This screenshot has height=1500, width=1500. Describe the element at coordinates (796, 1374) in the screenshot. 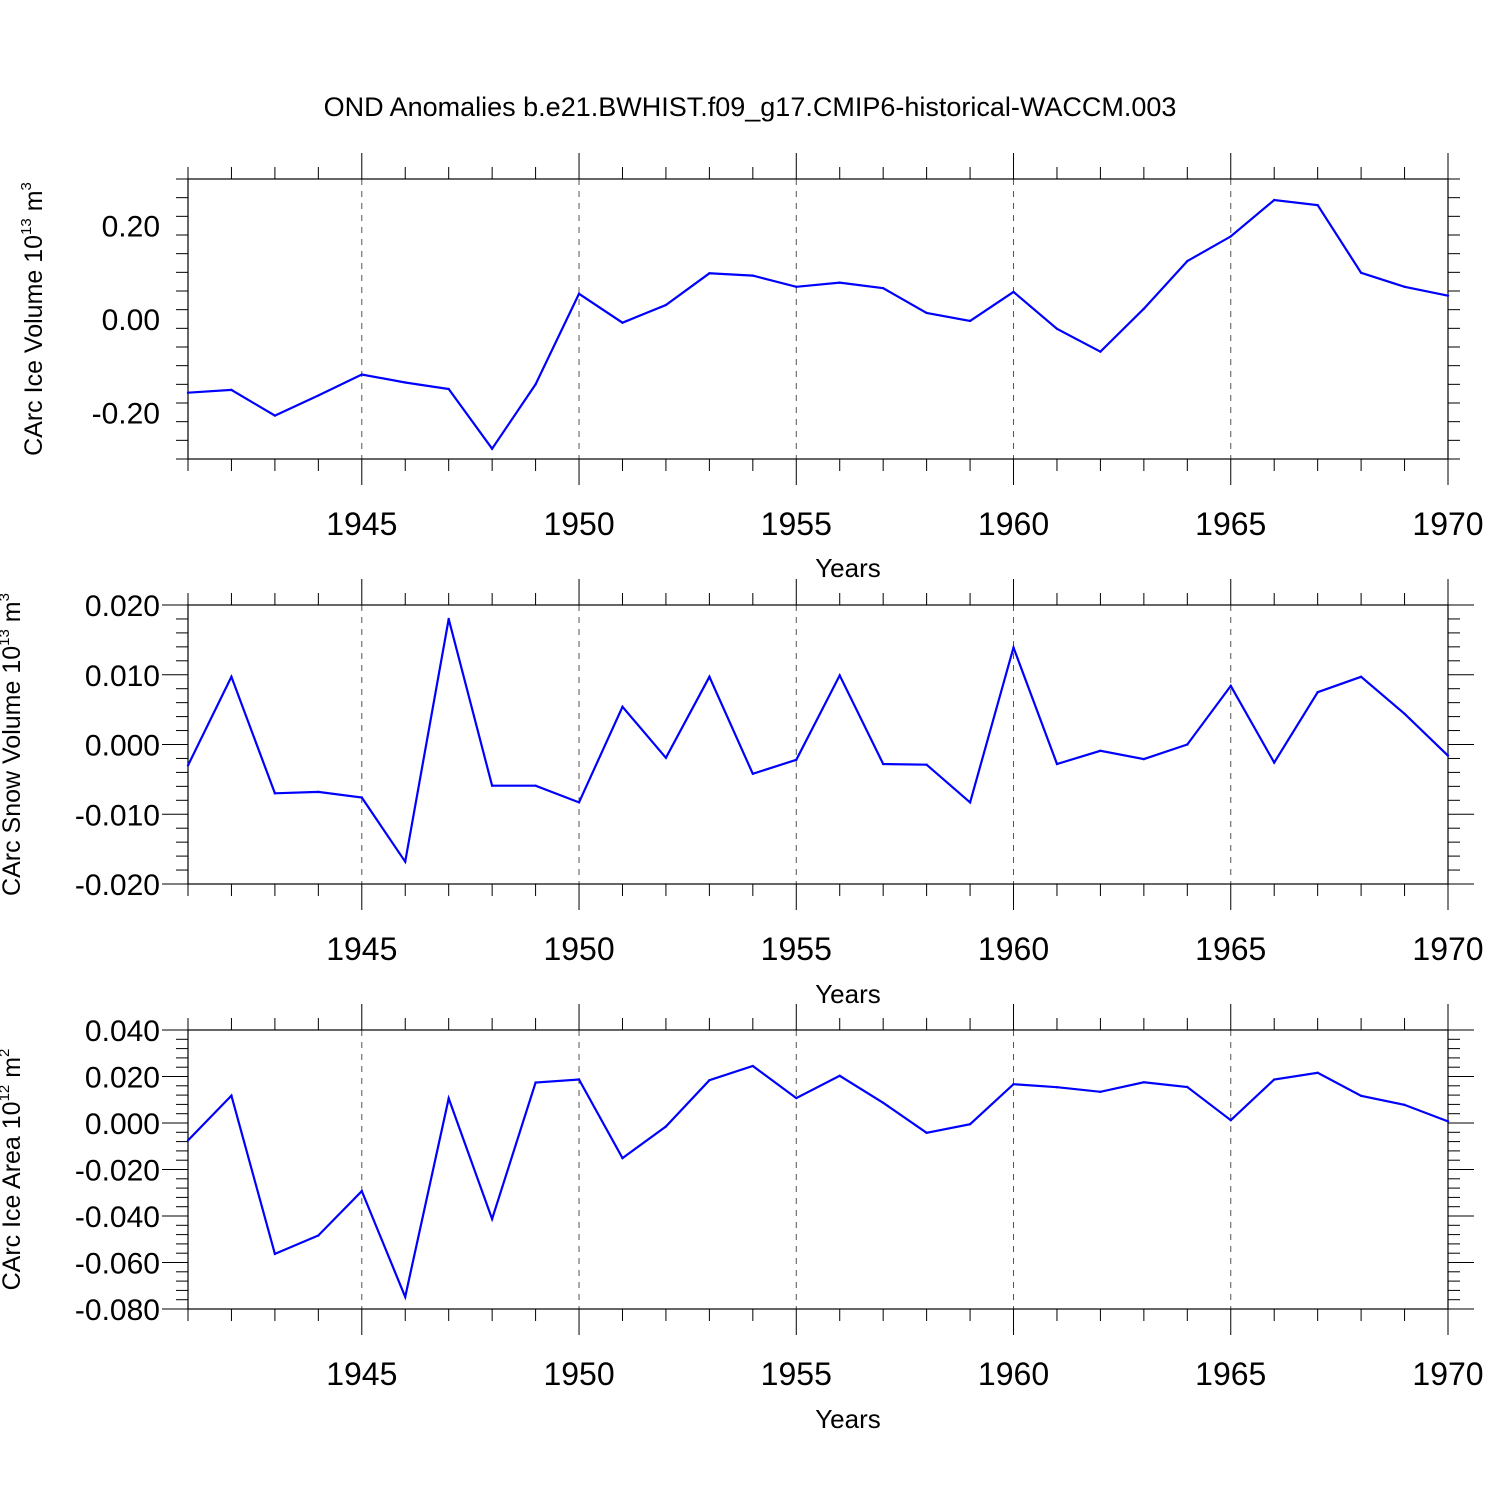

I see `x-tick-label: 1955` at that location.